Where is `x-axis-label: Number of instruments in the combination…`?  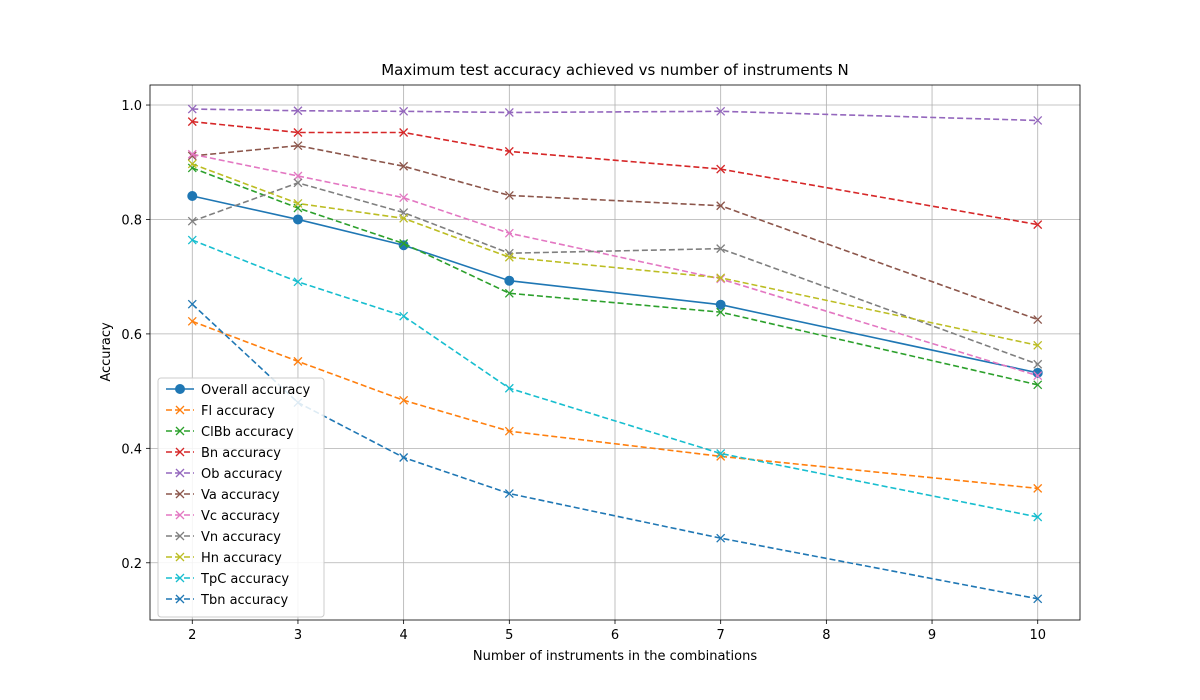
x-axis-label: Number of instruments in the combination… is located at coordinates (615, 656).